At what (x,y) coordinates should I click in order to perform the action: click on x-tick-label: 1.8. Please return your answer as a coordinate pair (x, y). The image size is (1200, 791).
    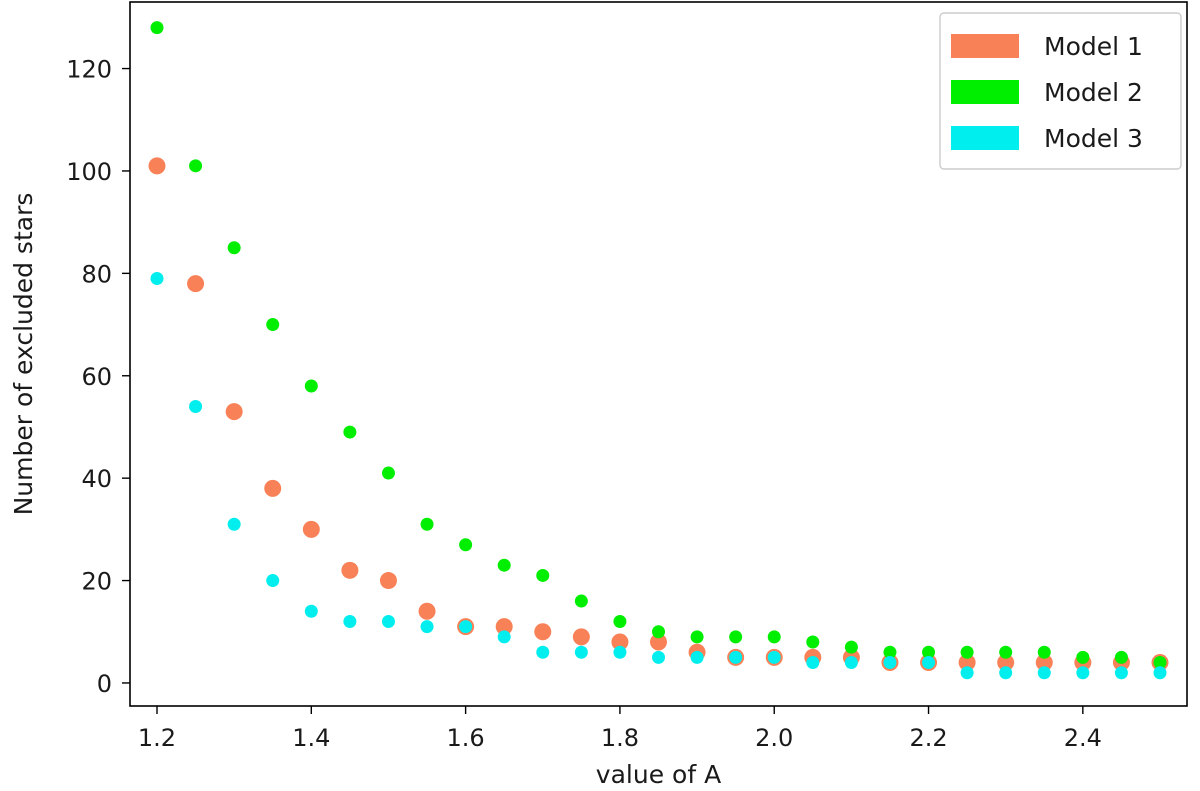
    Looking at the image, I should click on (620, 738).